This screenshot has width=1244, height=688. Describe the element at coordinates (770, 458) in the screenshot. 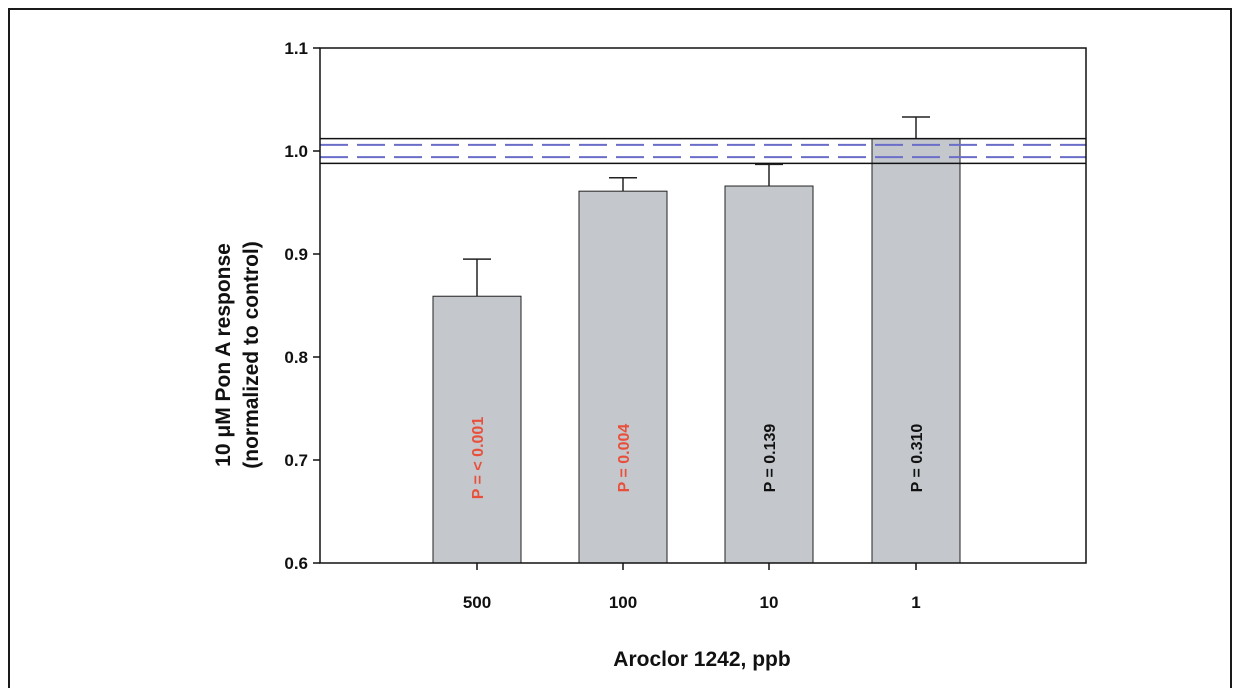

I see `p-value-label-10: P = 0.139` at that location.